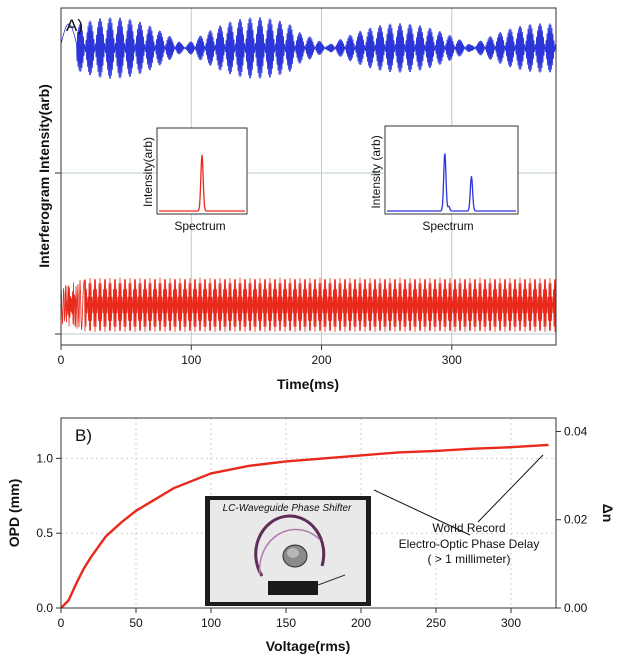  I want to click on phase-shifter-photo: LC-Waveguide Phase Shifter, so click(288, 551).